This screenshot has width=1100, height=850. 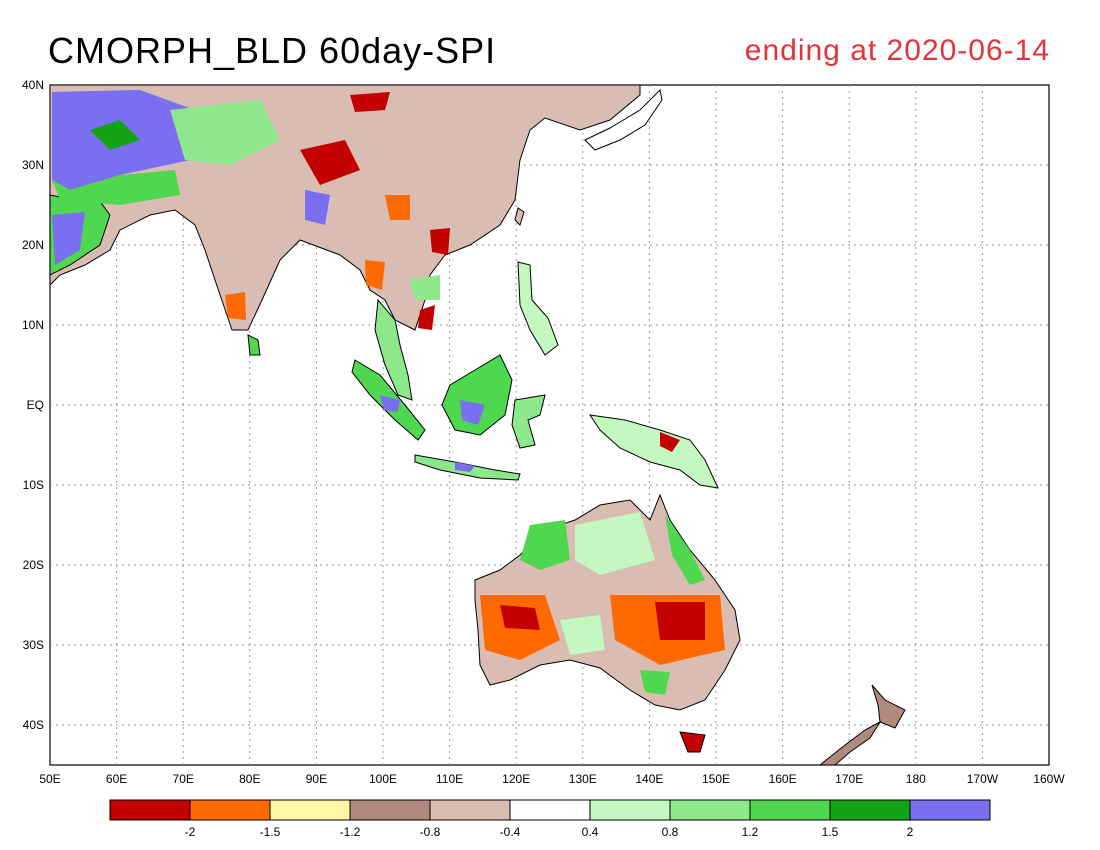 I want to click on legend-tick-label: 1.2, so click(x=750, y=832).